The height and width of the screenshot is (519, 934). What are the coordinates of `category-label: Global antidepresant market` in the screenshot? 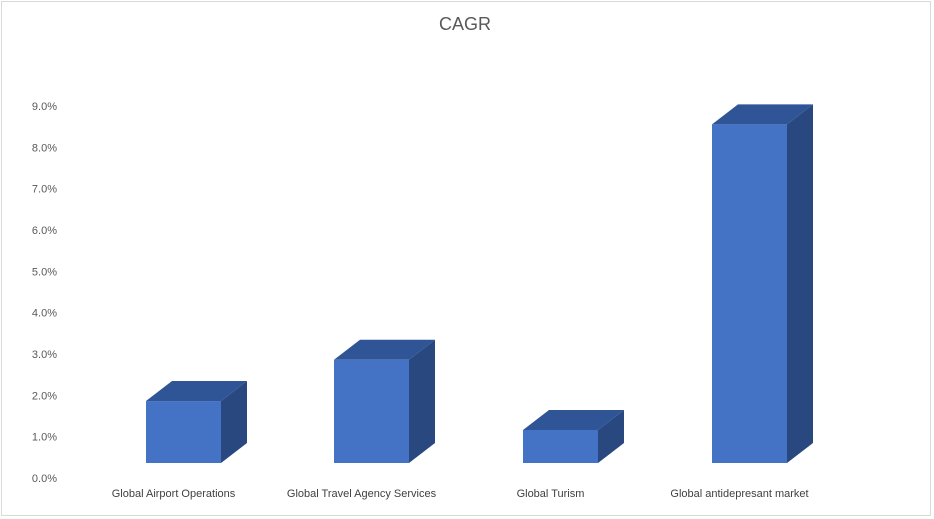 It's located at (739, 494).